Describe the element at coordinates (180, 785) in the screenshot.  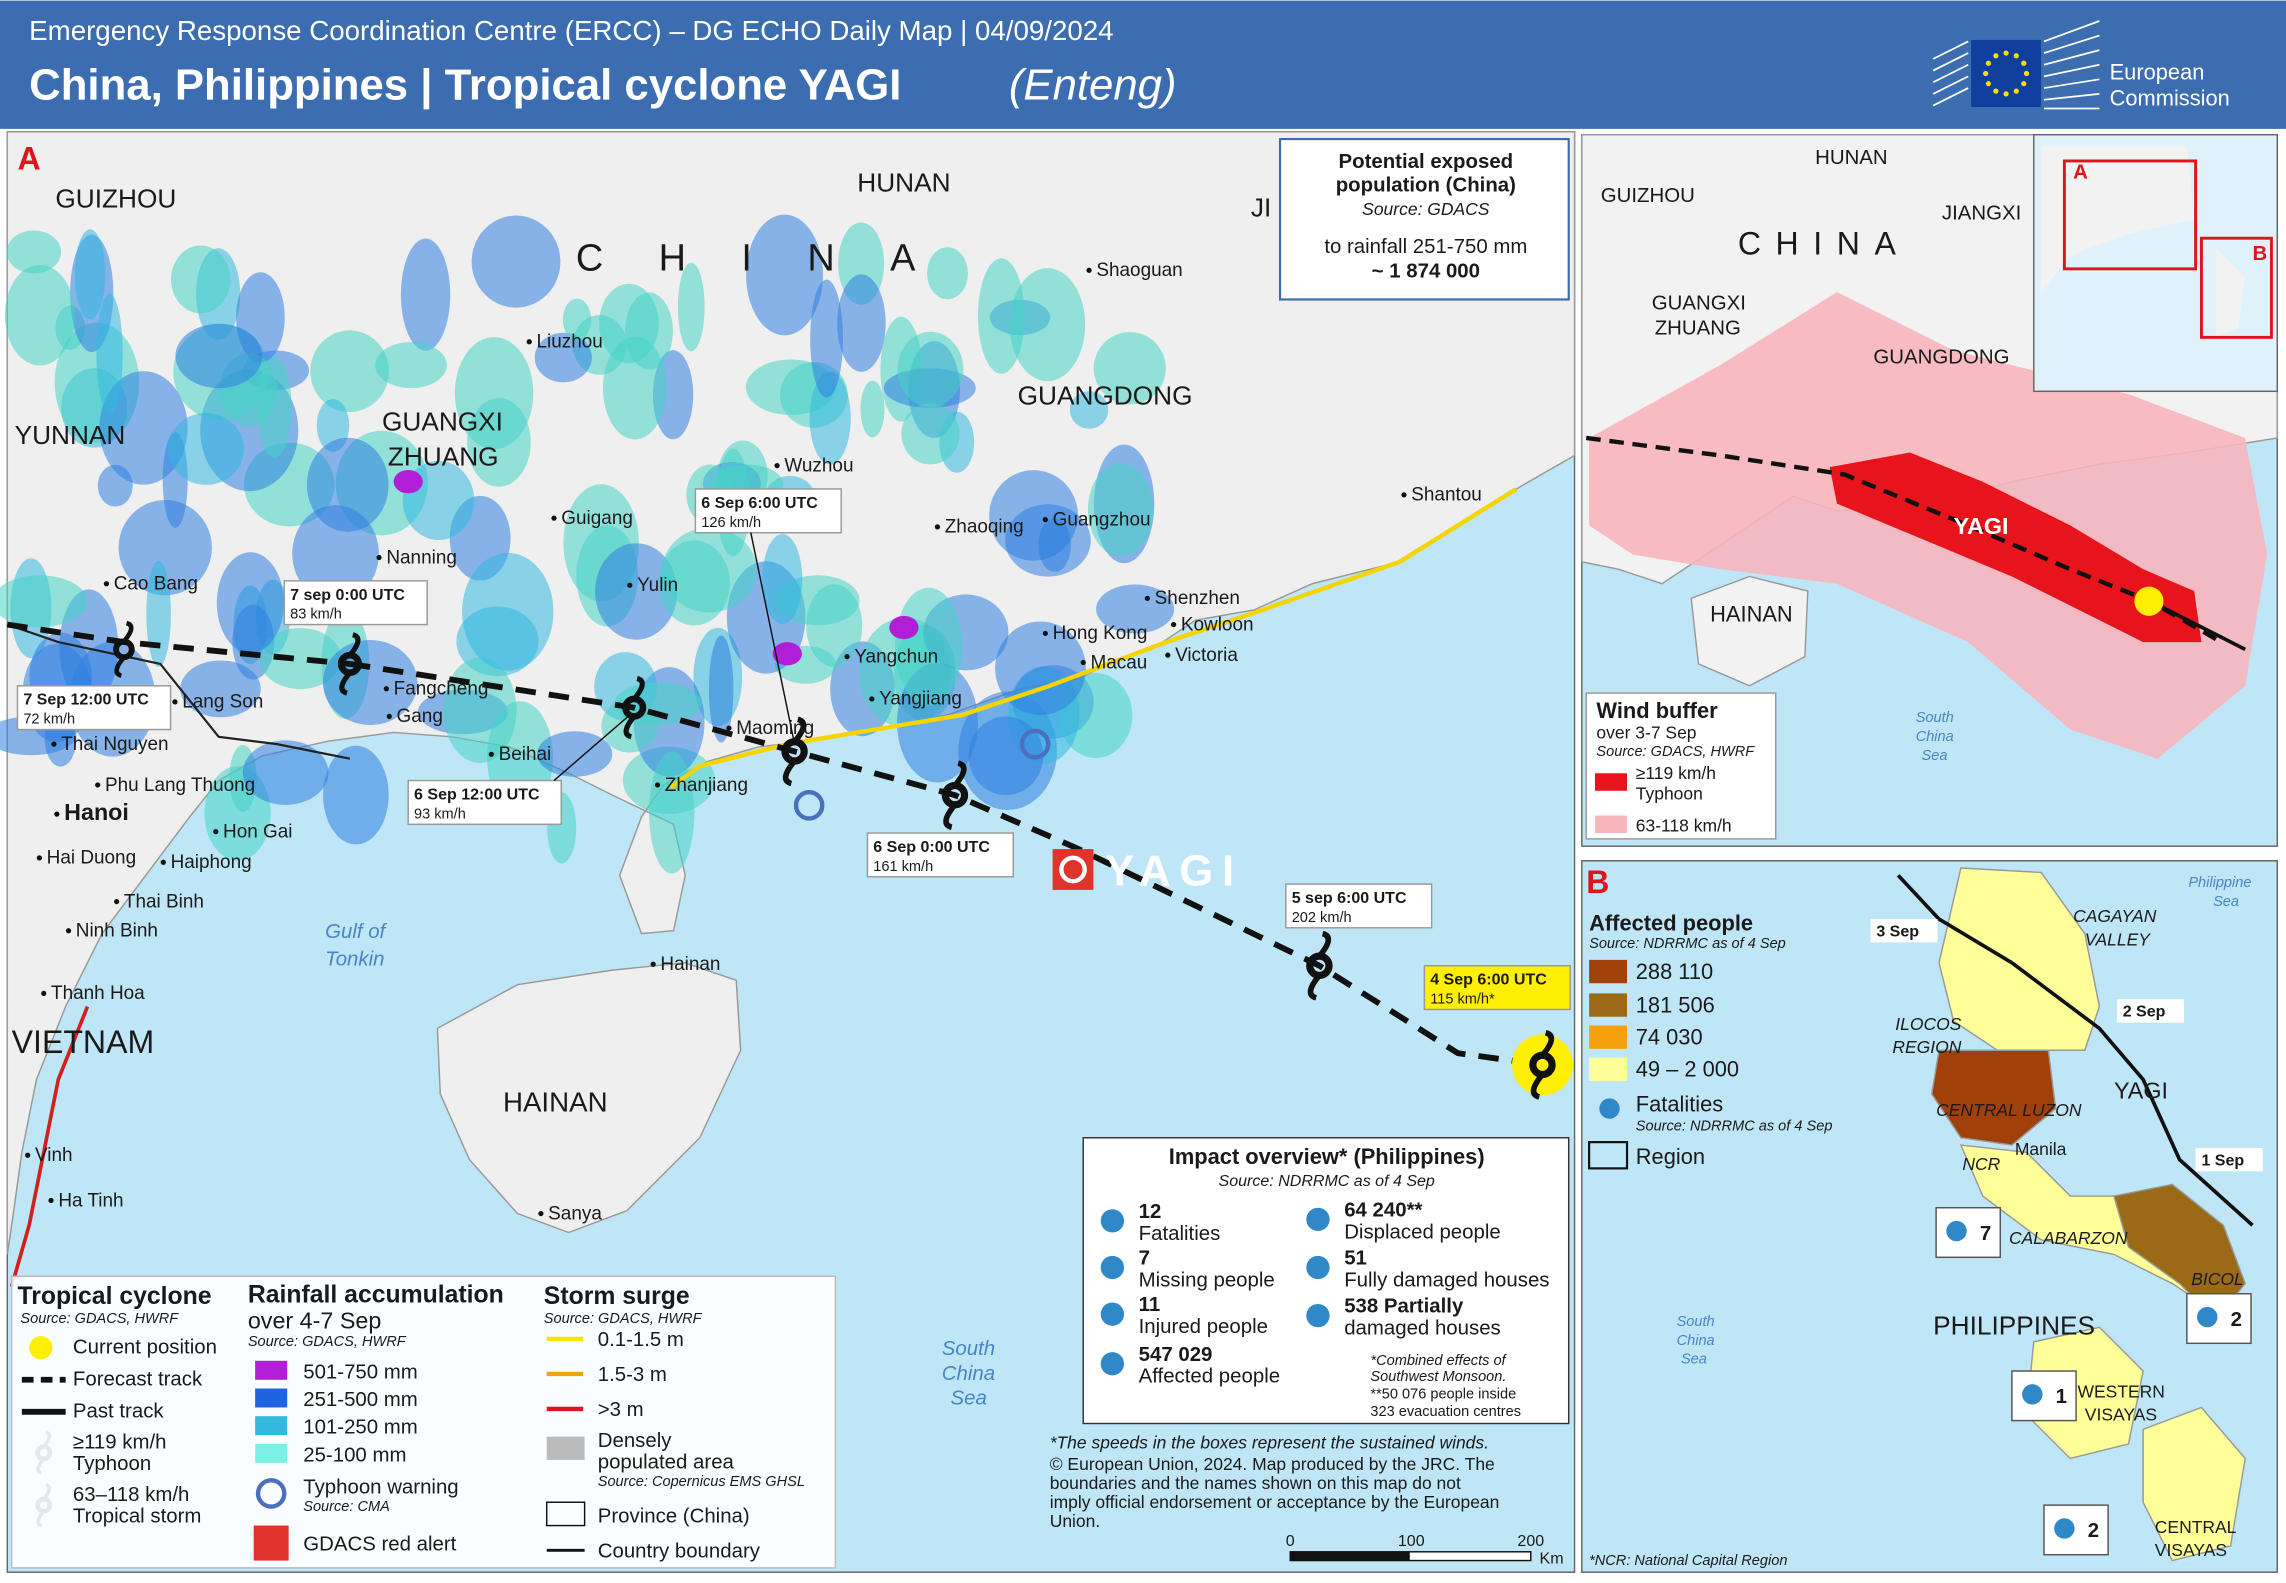
I see `city-label: Phu Lang Thuong` at that location.